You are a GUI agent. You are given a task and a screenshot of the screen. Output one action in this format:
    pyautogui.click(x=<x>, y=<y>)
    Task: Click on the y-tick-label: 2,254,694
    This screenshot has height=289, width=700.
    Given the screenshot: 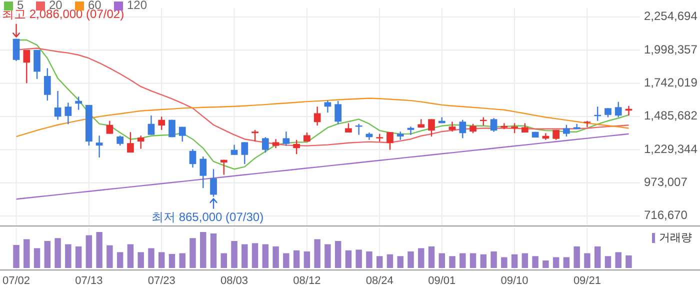 What is the action you would take?
    pyautogui.click(x=671, y=16)
    